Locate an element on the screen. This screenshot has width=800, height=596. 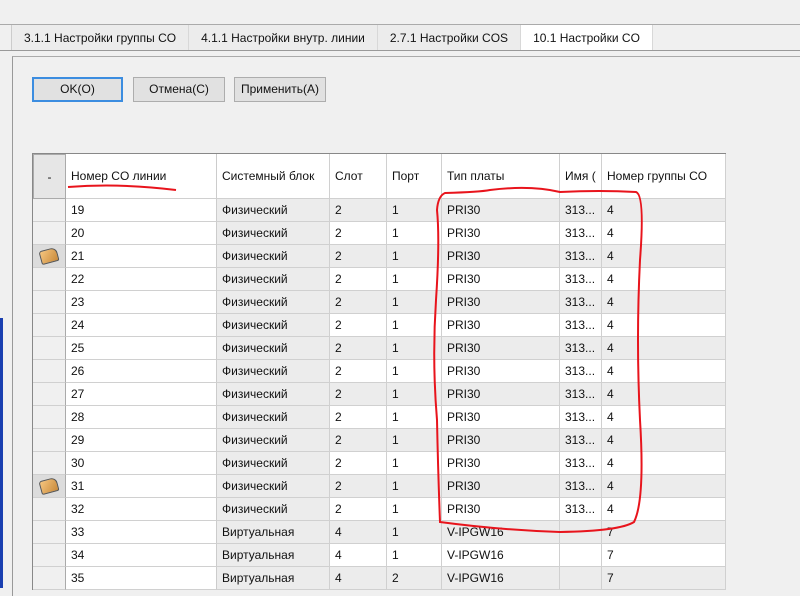
table-row: 30 Физический 2 1 PRI30 313... 4 is located at coordinates (379, 463).